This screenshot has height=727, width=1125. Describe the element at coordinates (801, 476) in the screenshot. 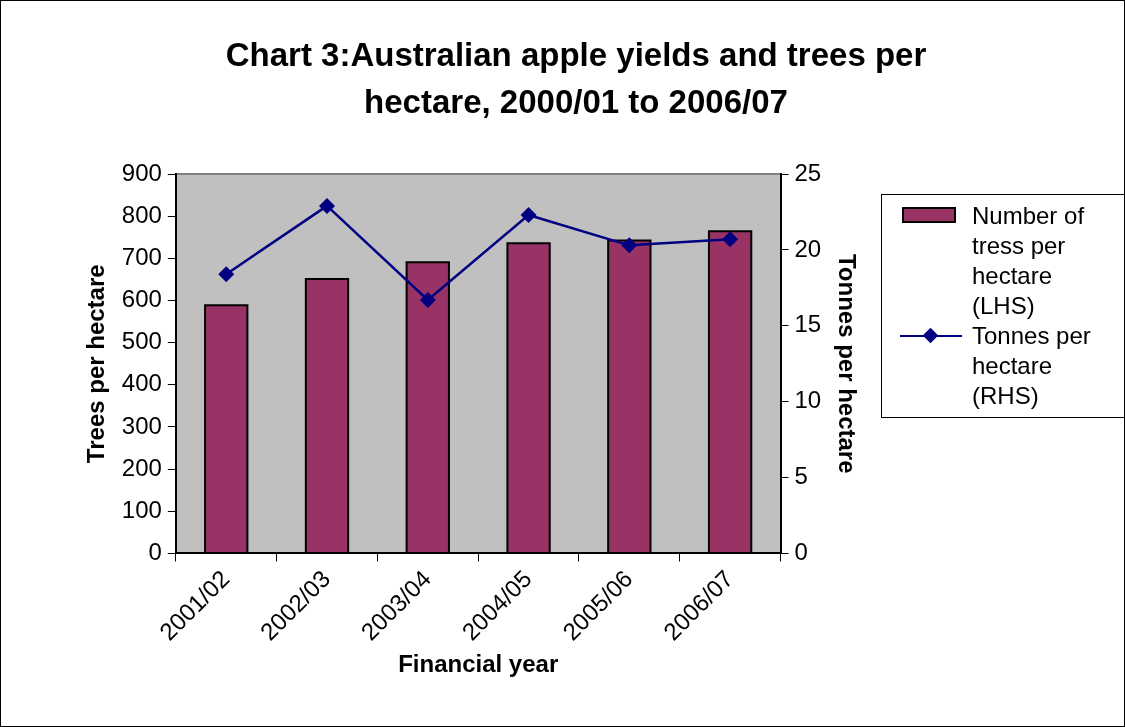

I see `y2-tick-label: 5` at that location.